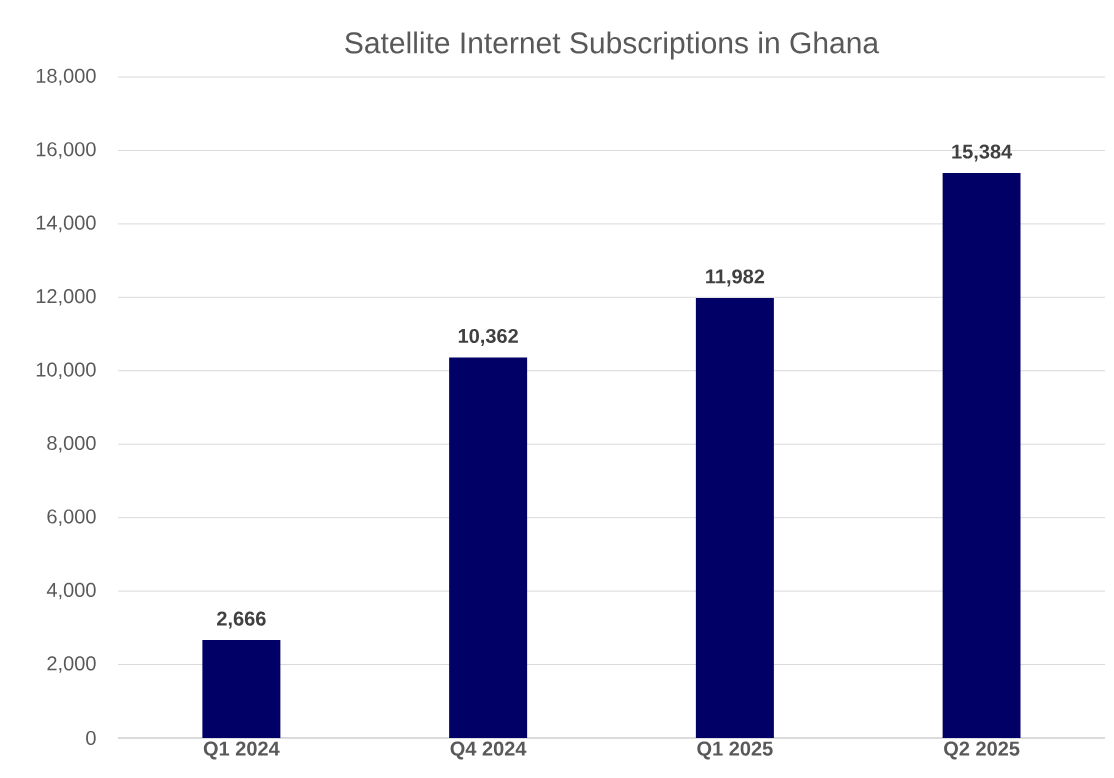 The height and width of the screenshot is (778, 1114). I want to click on y-tick-label: 18,000, so click(66, 77).